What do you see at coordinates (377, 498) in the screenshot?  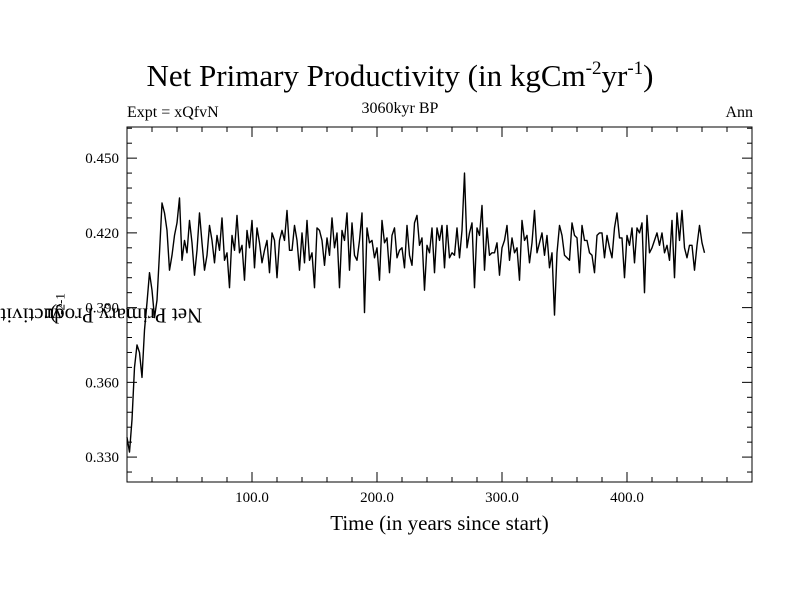 I see `x-tick-label: 200.0` at bounding box center [377, 498].